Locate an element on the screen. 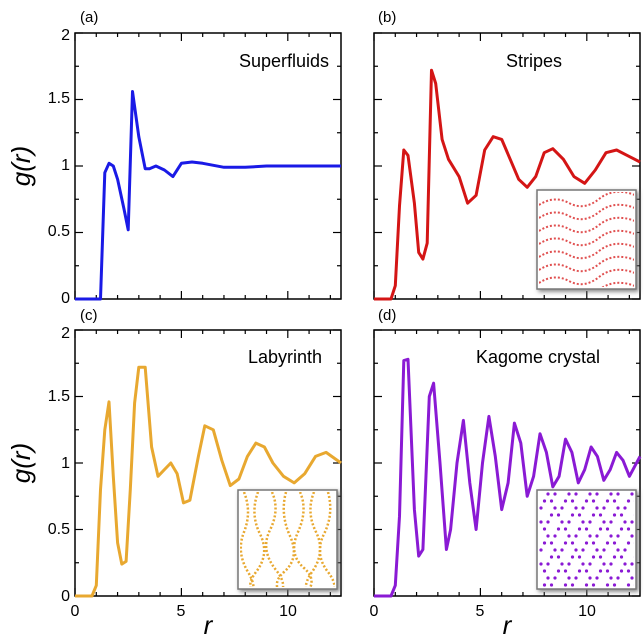 This screenshot has width=644, height=636. panel-title: Labyrinth is located at coordinates (285, 357).